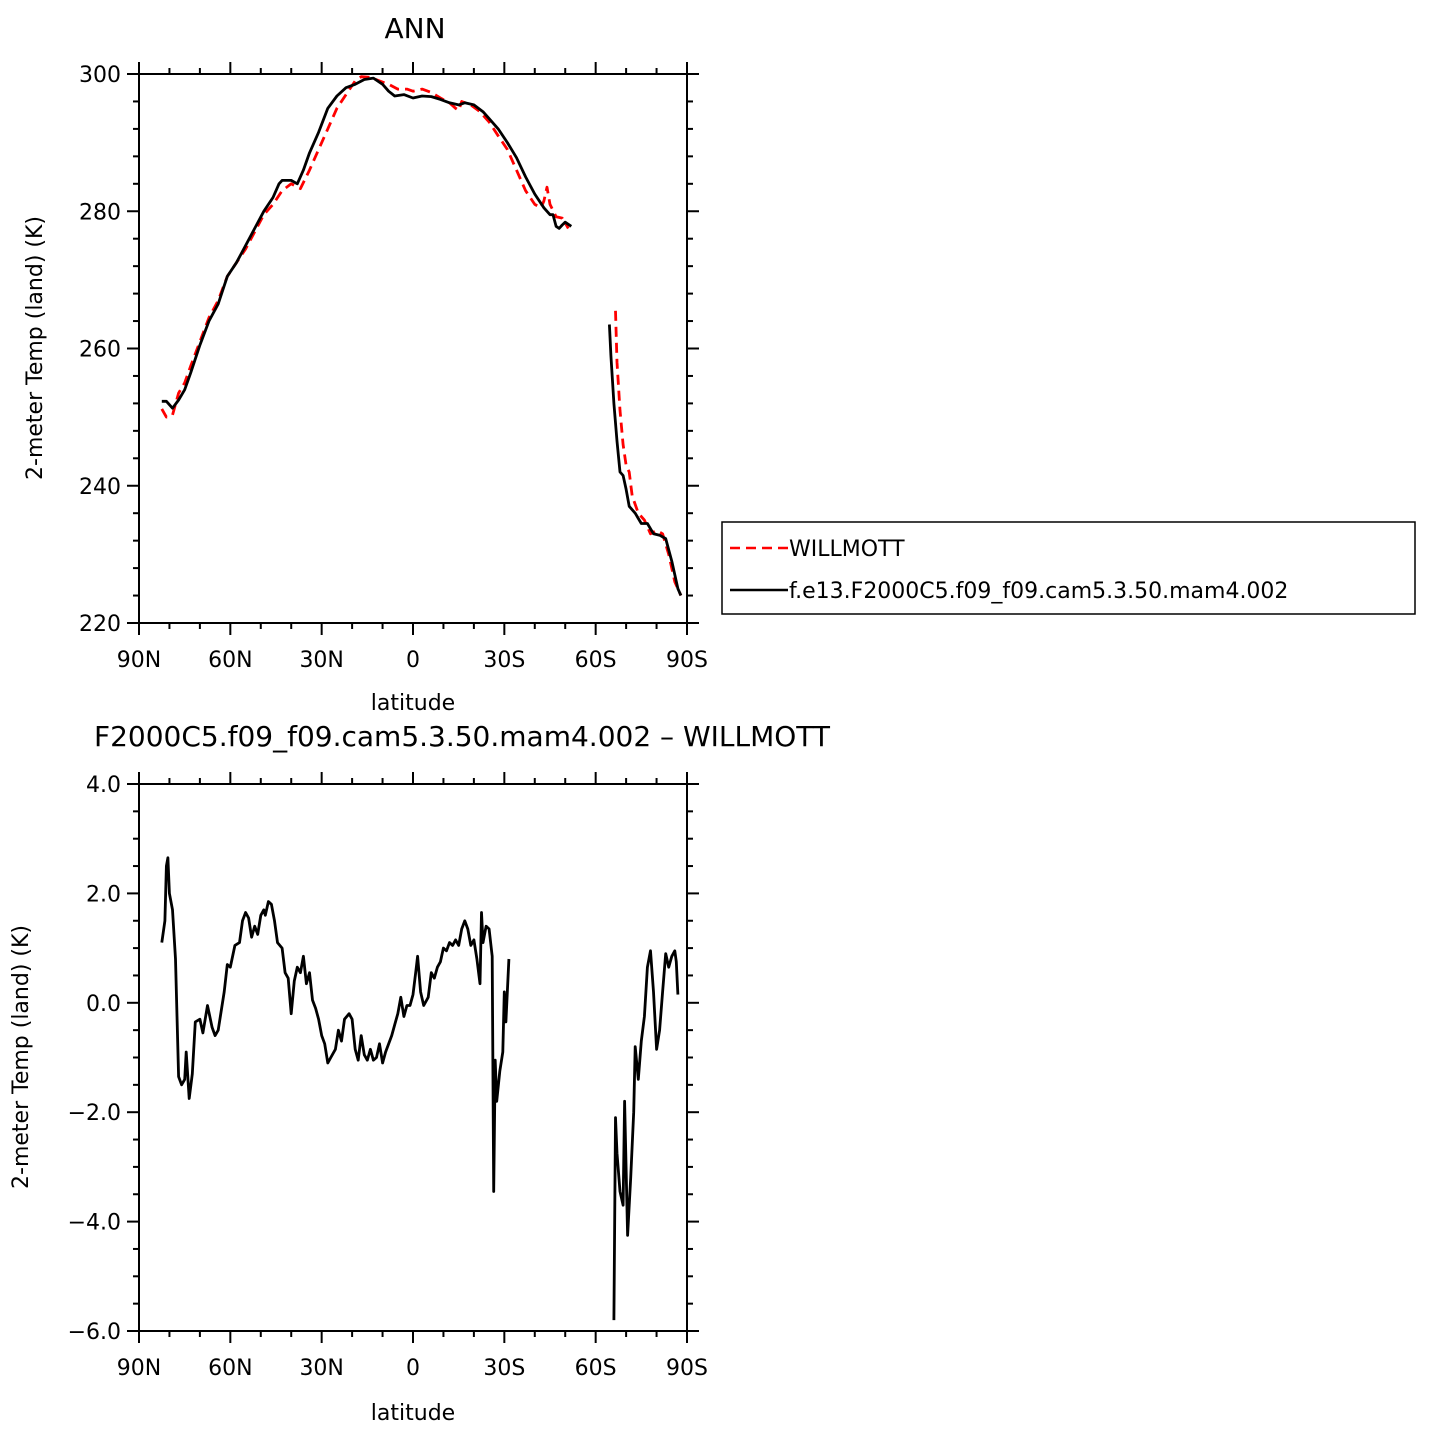 The image size is (1435, 1435). I want to click on legend-box, so click(1068, 568).